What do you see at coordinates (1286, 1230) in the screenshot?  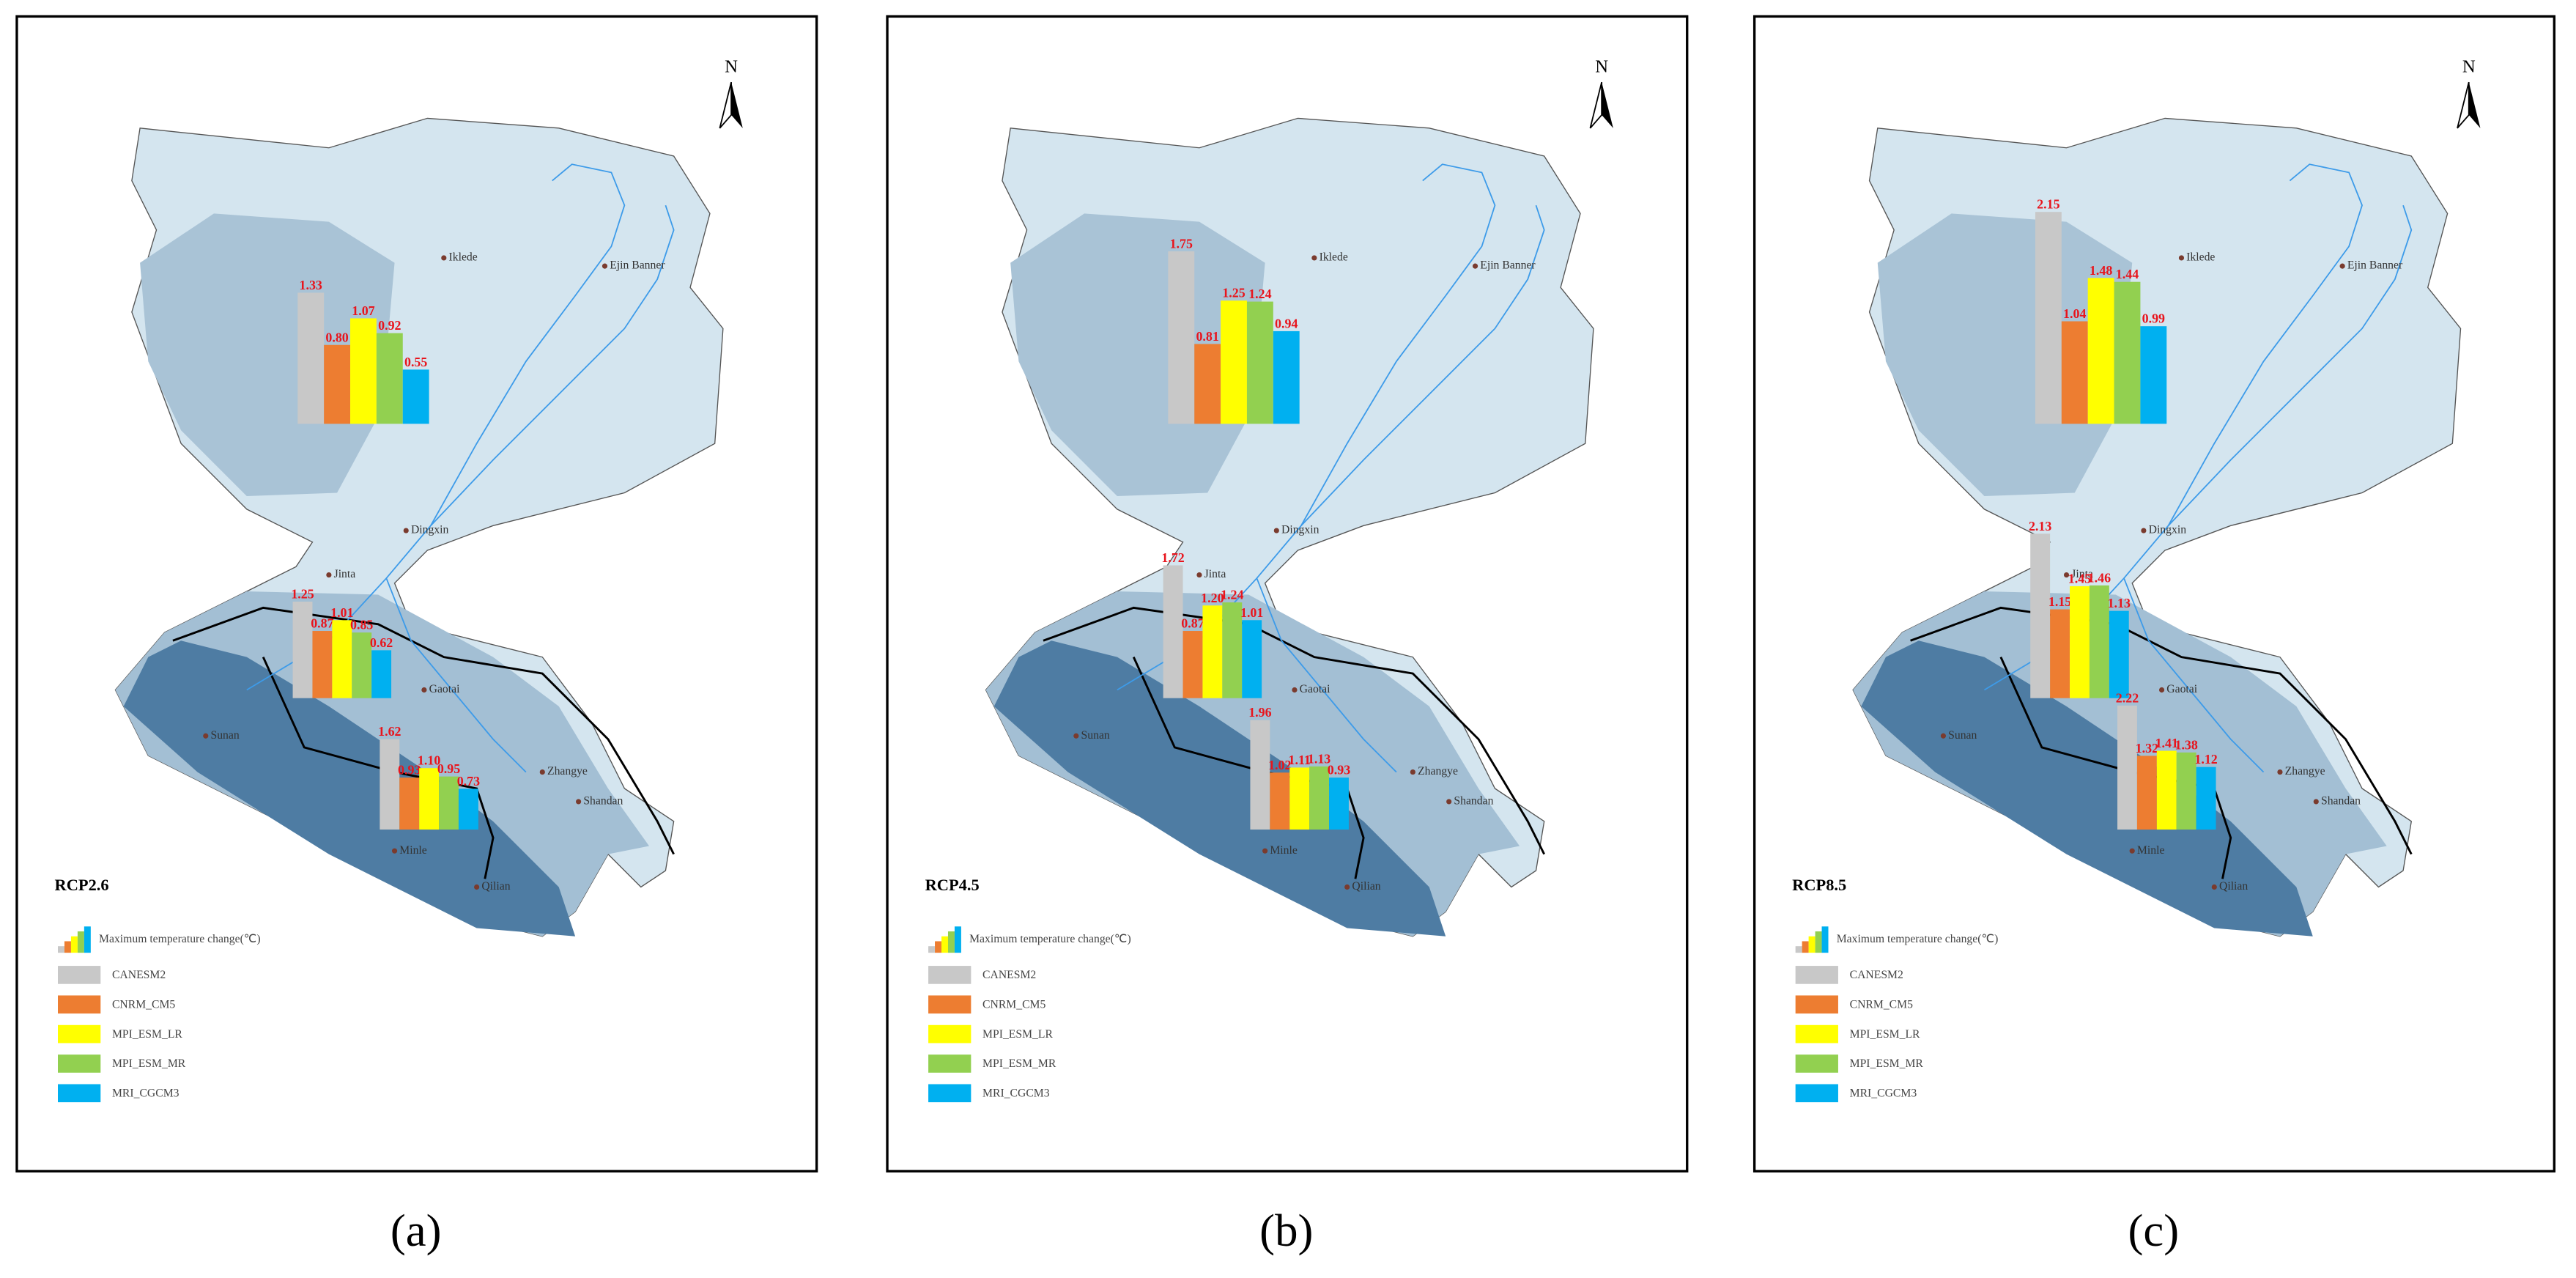 I see `panel-label: (b)` at bounding box center [1286, 1230].